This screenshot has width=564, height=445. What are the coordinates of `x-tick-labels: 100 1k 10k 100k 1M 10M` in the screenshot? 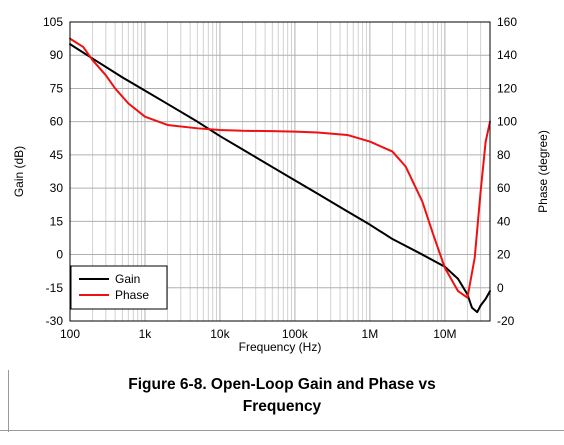 It's located at (258, 334).